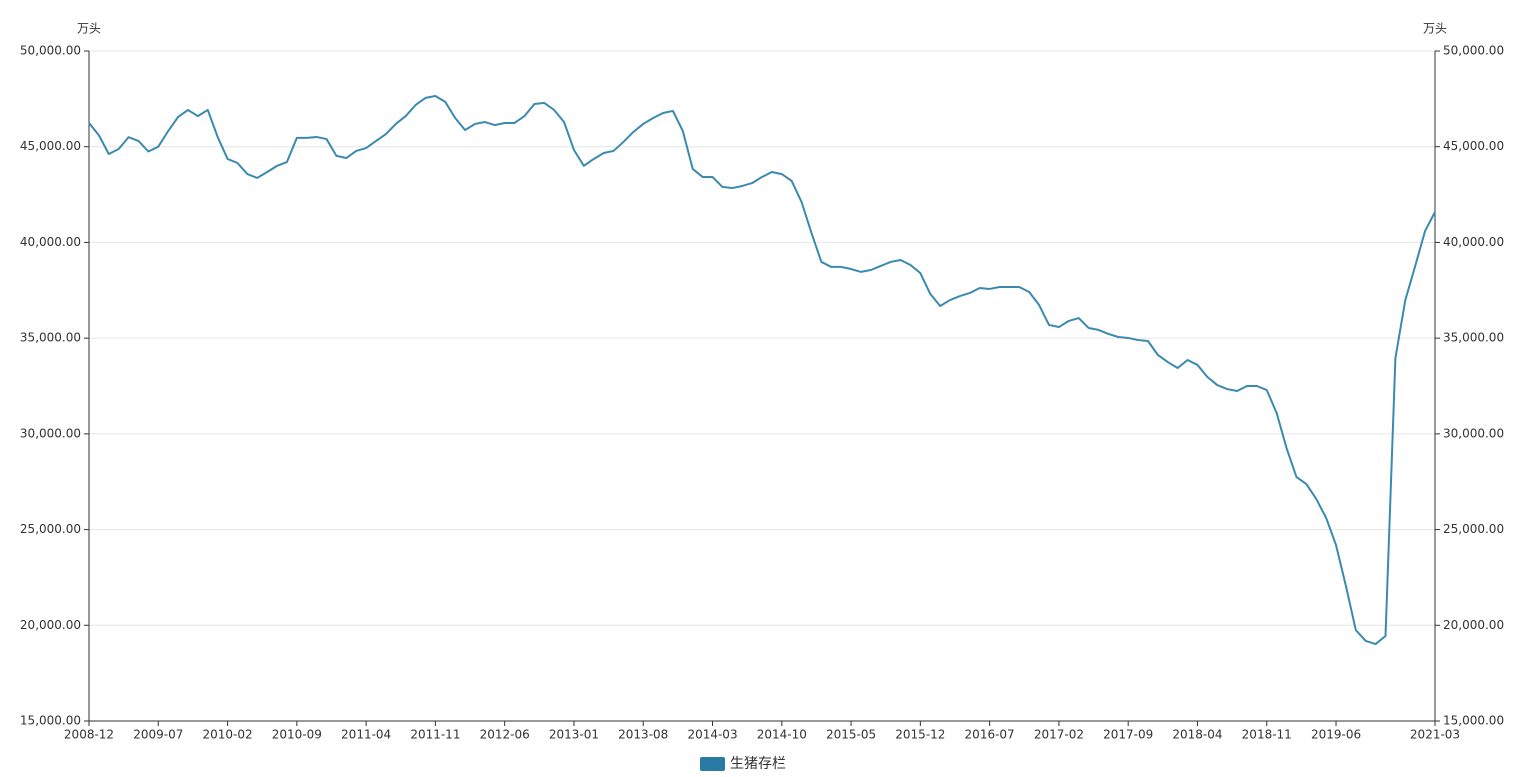 Image resolution: width=1521 pixels, height=777 pixels. I want to click on x-tick-label: 2018-04, so click(1197, 735).